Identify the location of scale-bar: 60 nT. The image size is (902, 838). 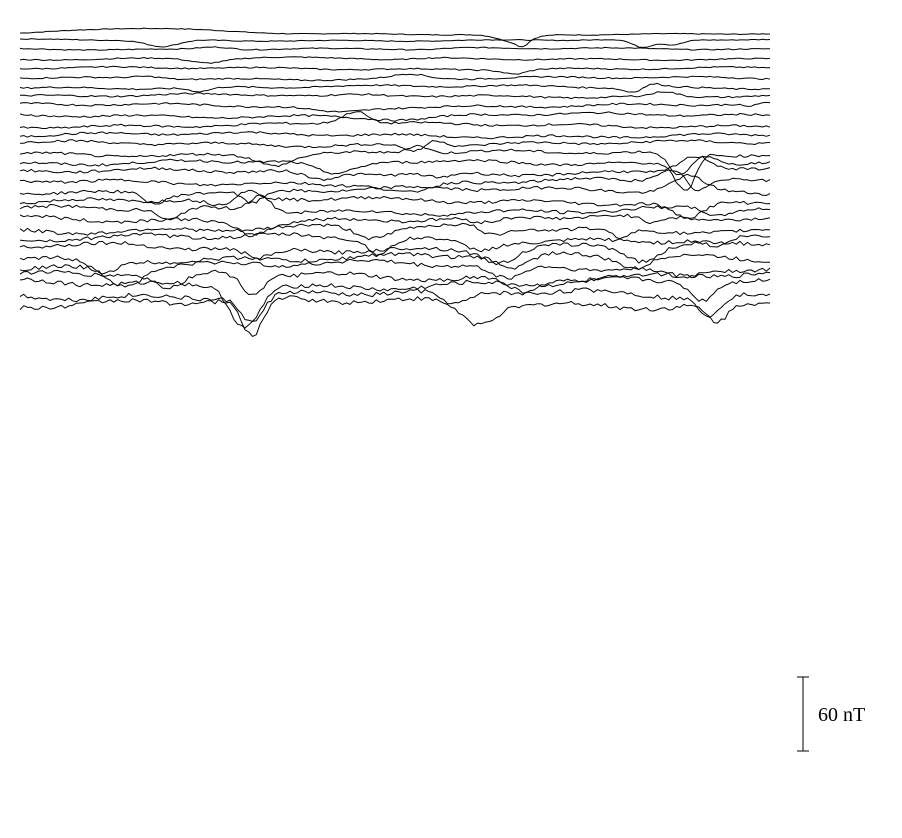
(831, 714).